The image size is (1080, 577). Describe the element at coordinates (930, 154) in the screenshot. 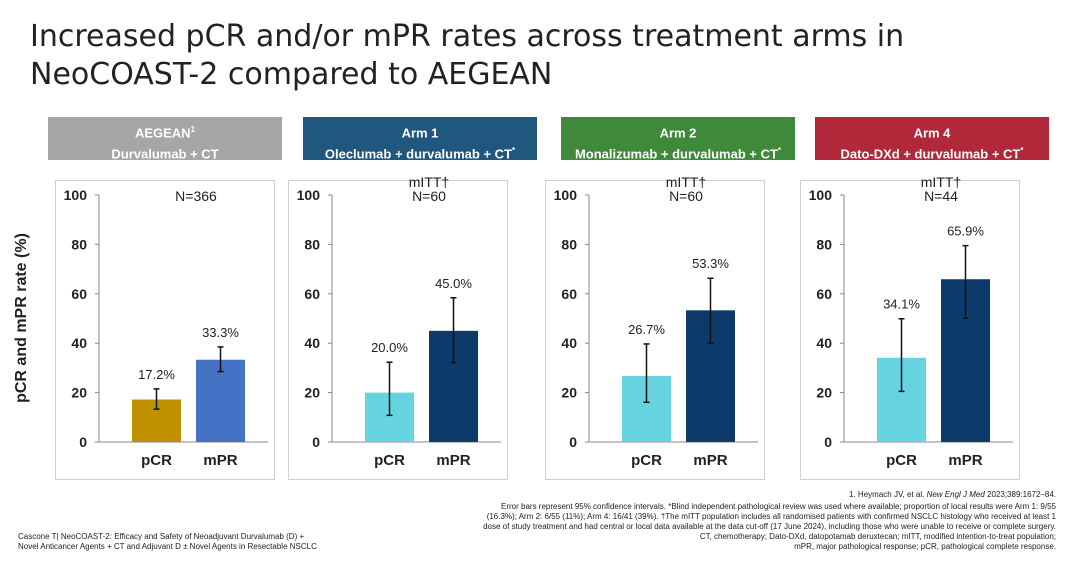

I see `arm-header-subtitle: Dato-DXd + durvalumab + CT` at that location.